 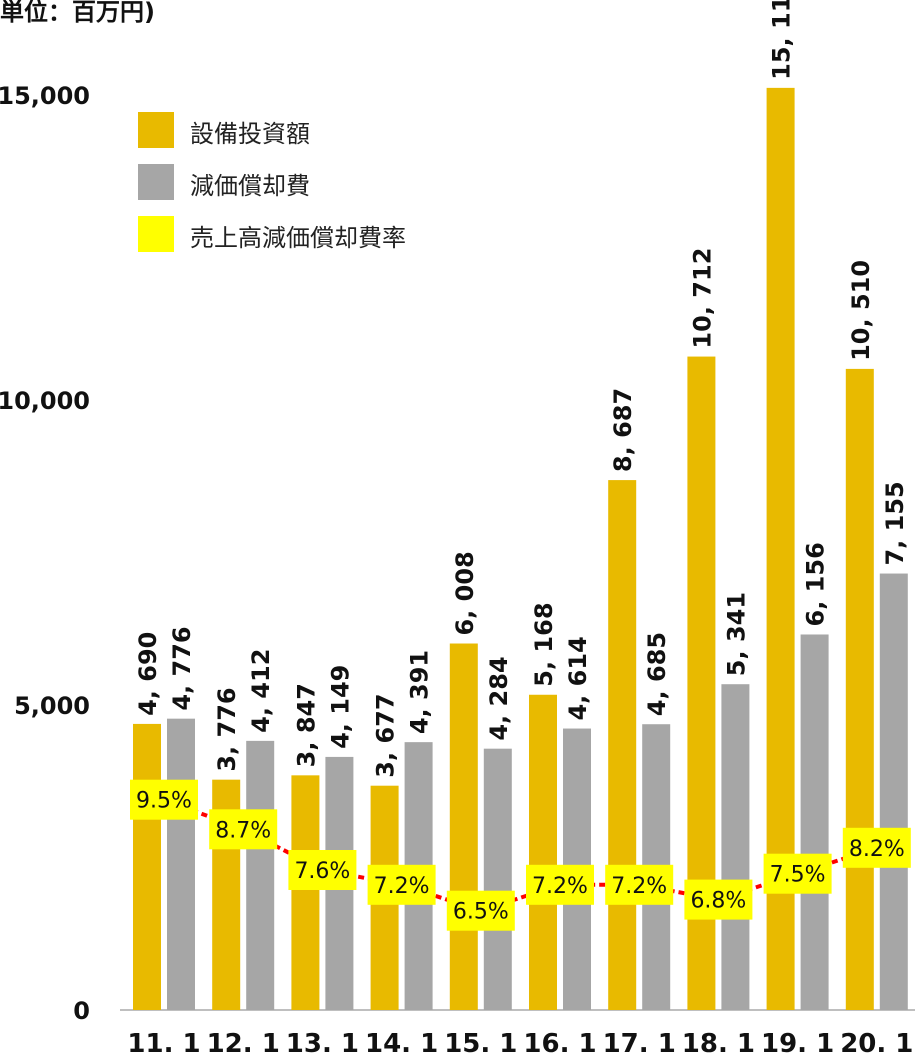 What do you see at coordinates (156, 234) in the screenshot?
I see `legend-swatch-rate` at bounding box center [156, 234].